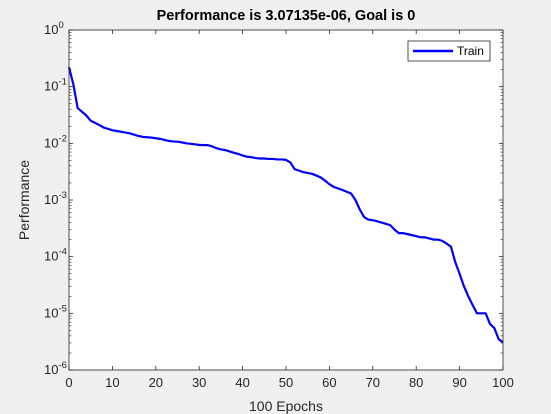  What do you see at coordinates (459, 382) in the screenshot?
I see `x-tick-label: 90` at bounding box center [459, 382].